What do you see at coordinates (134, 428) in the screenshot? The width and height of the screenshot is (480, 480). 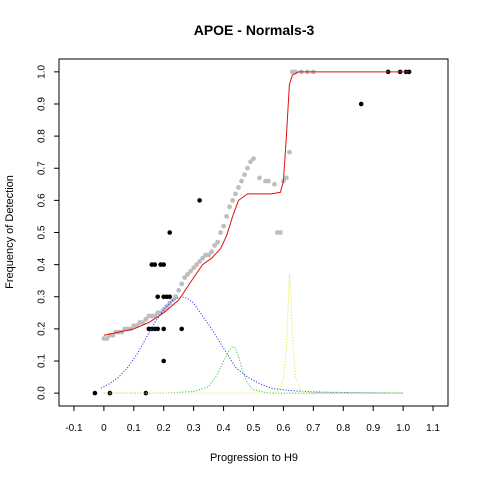 I see `x-tick-label-2: 0.1` at bounding box center [134, 428].